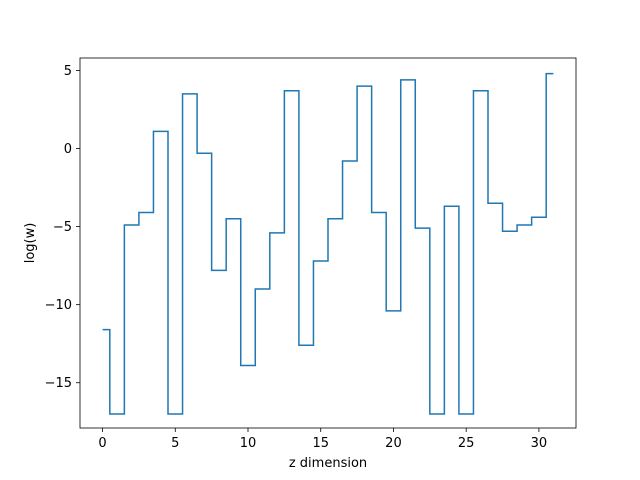 The width and height of the screenshot is (640, 480). Describe the element at coordinates (68, 71) in the screenshot. I see `y-tick-label: 5` at that location.